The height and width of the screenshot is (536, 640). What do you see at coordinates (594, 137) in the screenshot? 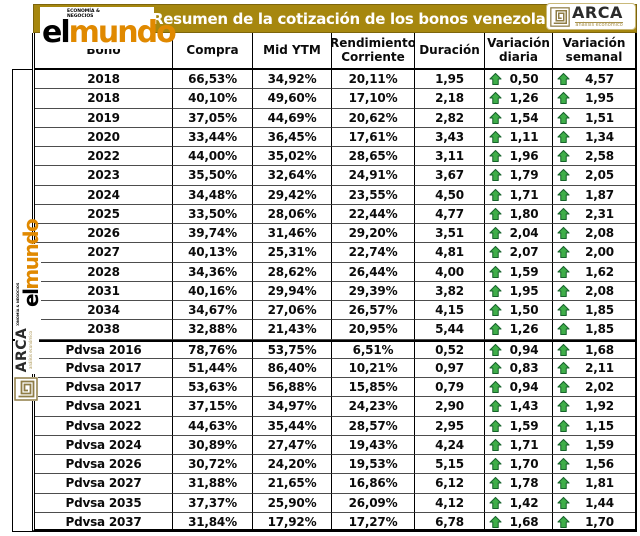
I see `weekly-variation-cell: 1,34` at bounding box center [594, 137].